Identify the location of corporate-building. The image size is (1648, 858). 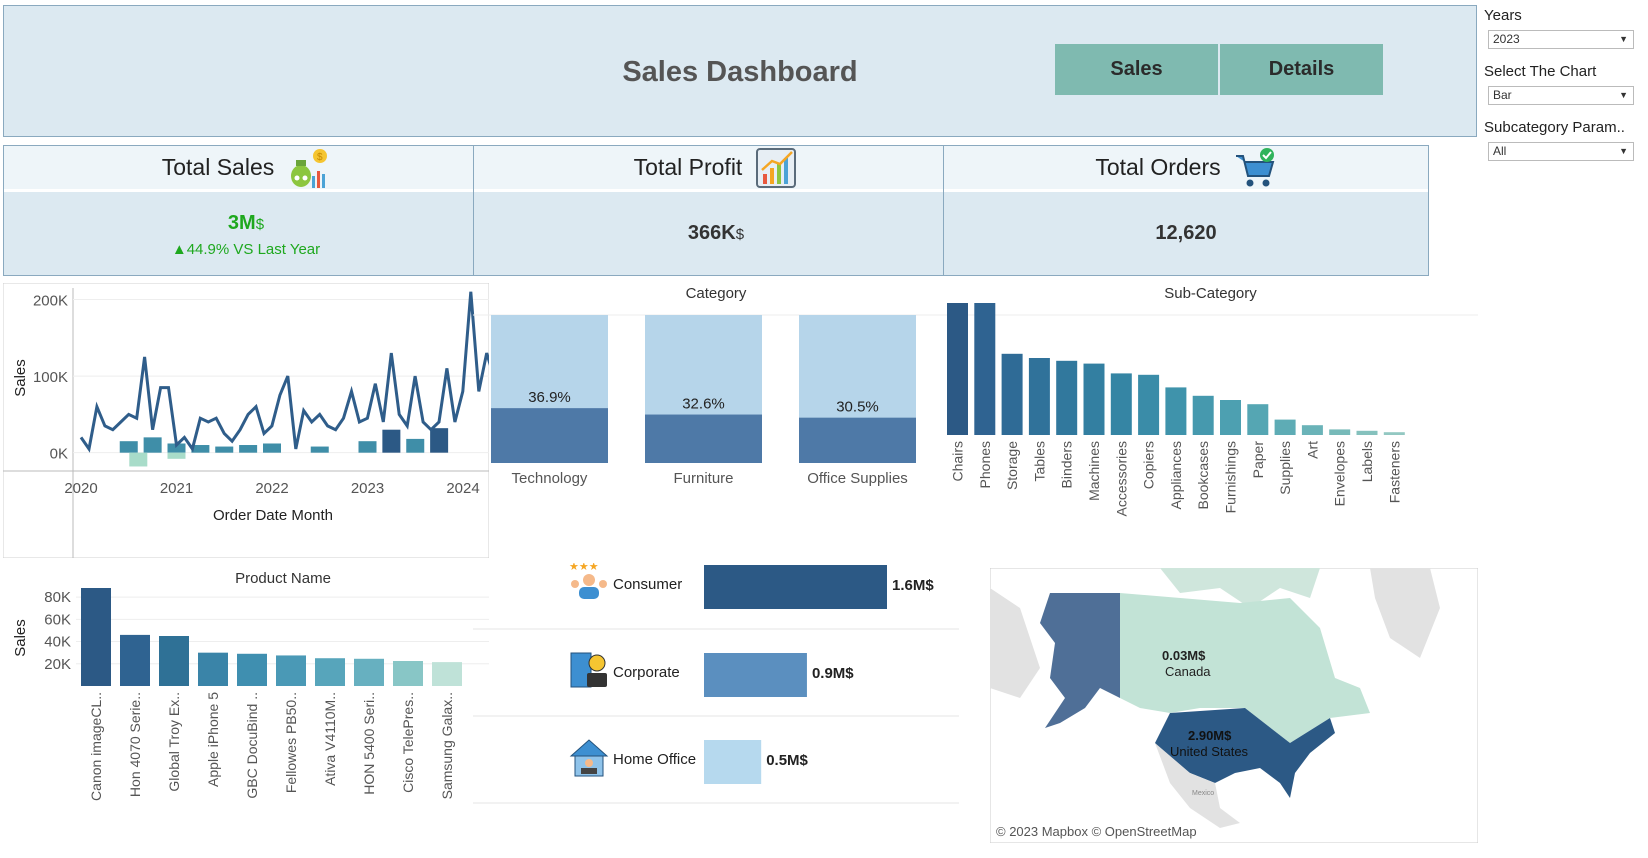
(581, 670).